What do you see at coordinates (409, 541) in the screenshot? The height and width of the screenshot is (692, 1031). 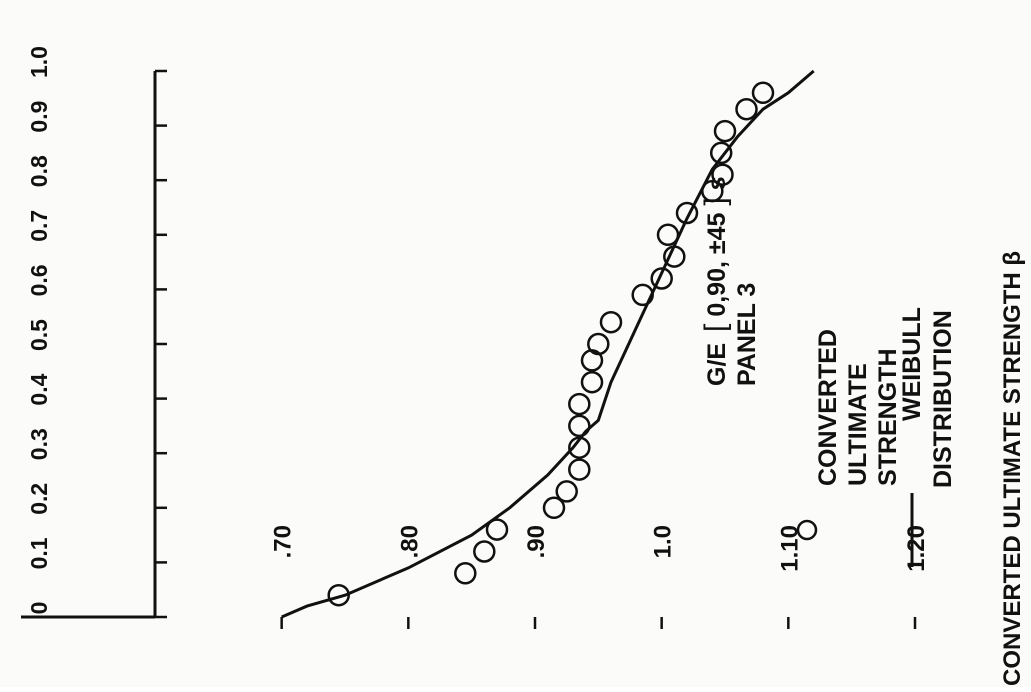 I see `x-tick-label: .80` at bounding box center [409, 541].